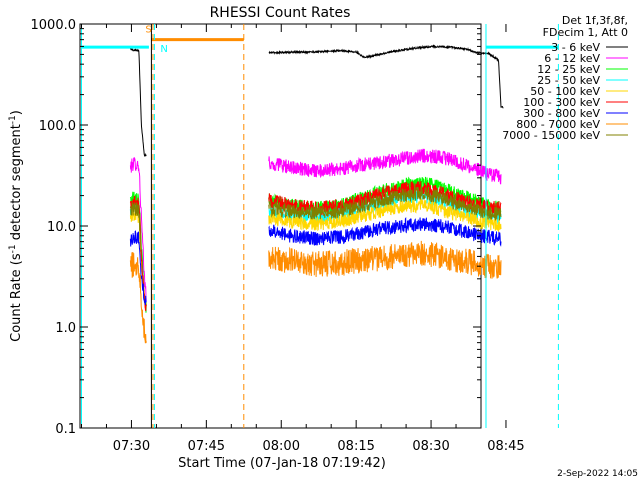 The image size is (640, 480). What do you see at coordinates (16, 184) in the screenshot?
I see `y-axis-label-part: detector segment` at bounding box center [16, 184].